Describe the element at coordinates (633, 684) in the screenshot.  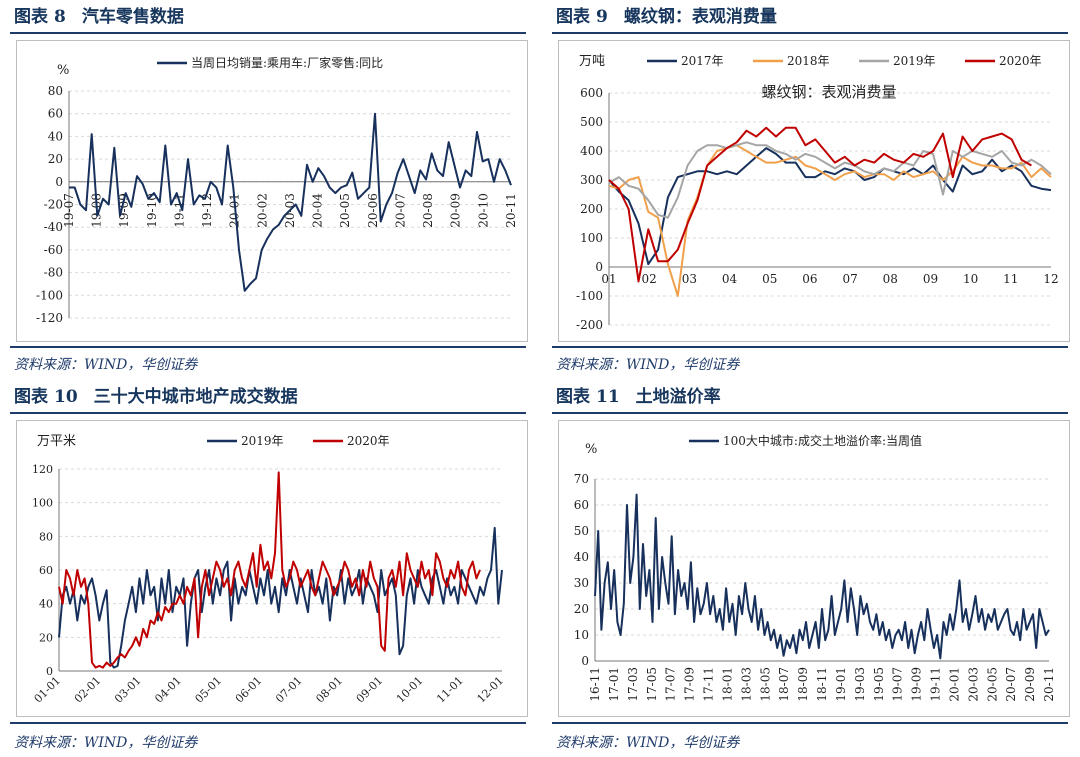
I see `x-tick-label: 17-03` at that location.